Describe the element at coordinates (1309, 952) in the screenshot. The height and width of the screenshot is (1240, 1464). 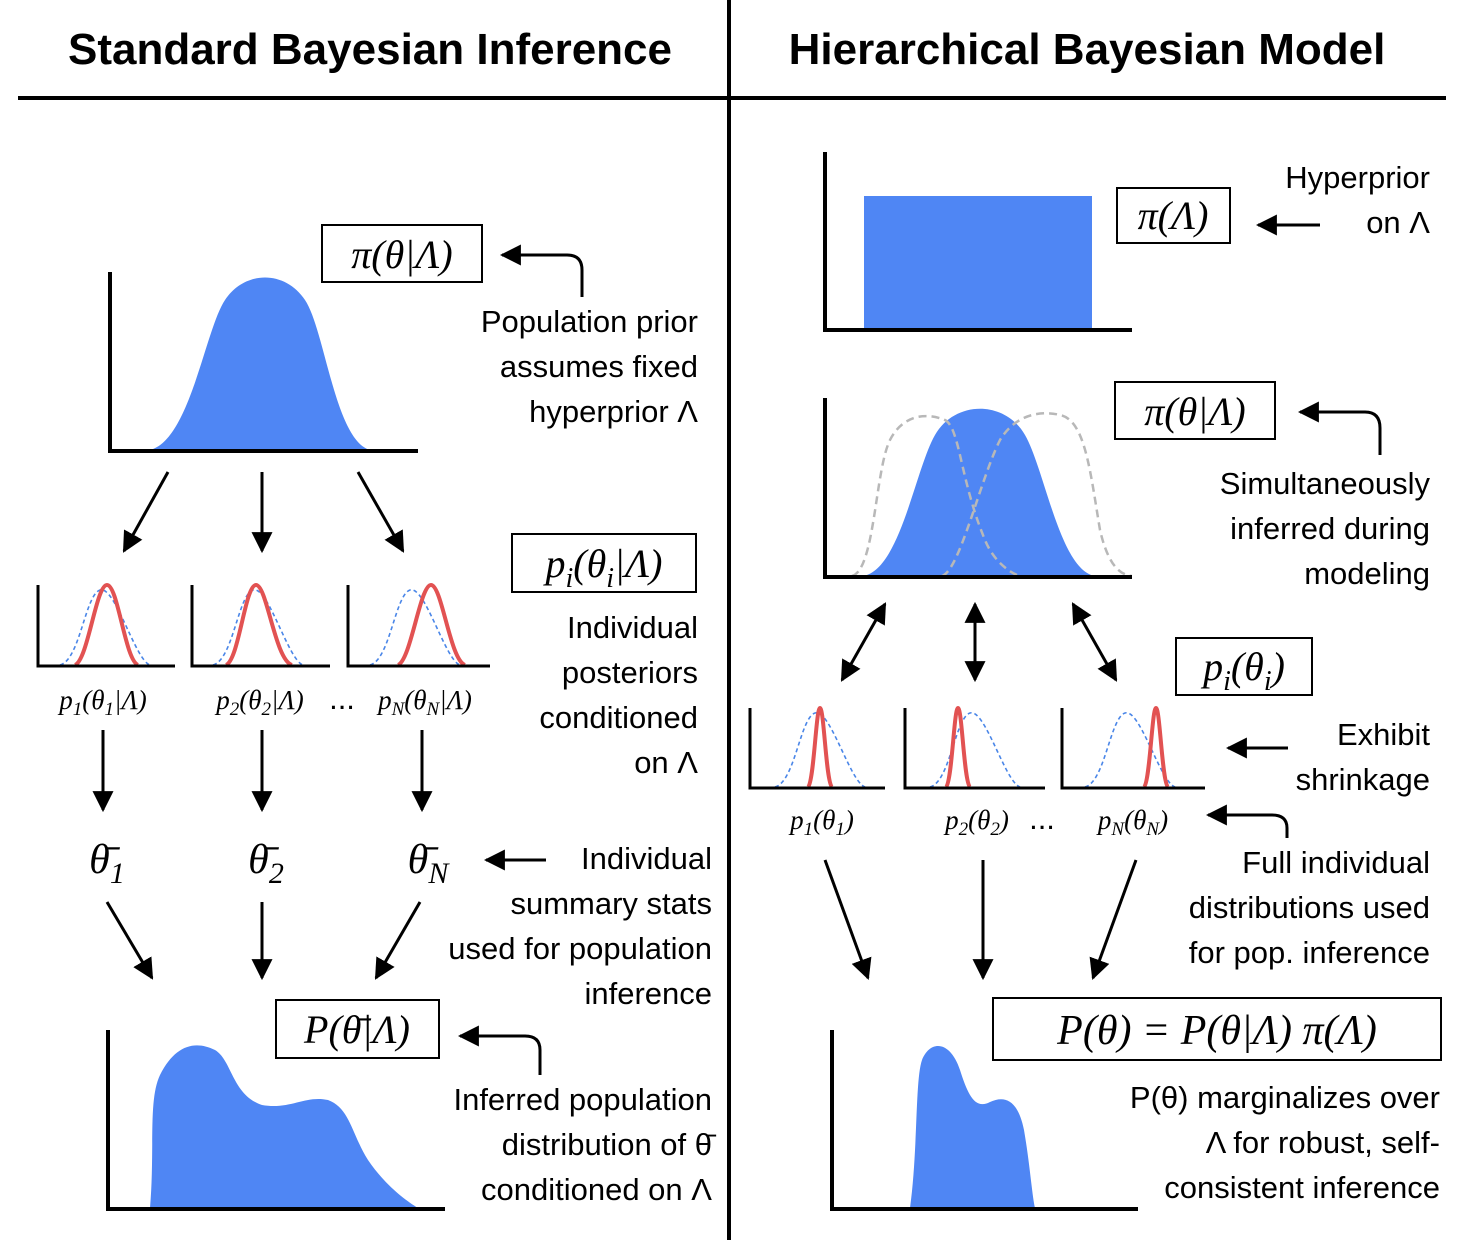
I see `svg-text: for pop. inference` at that location.